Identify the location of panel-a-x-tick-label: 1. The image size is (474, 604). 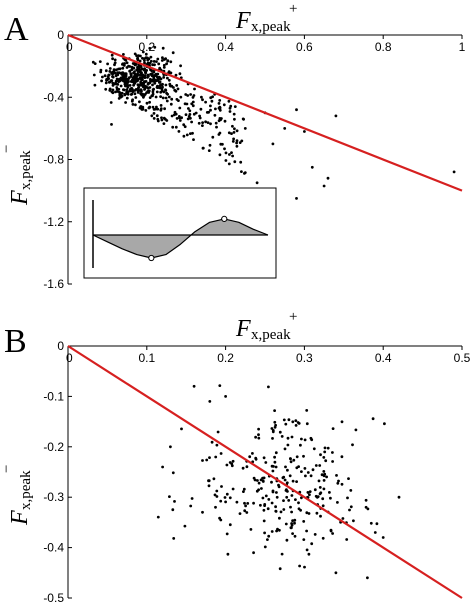
(462, 47).